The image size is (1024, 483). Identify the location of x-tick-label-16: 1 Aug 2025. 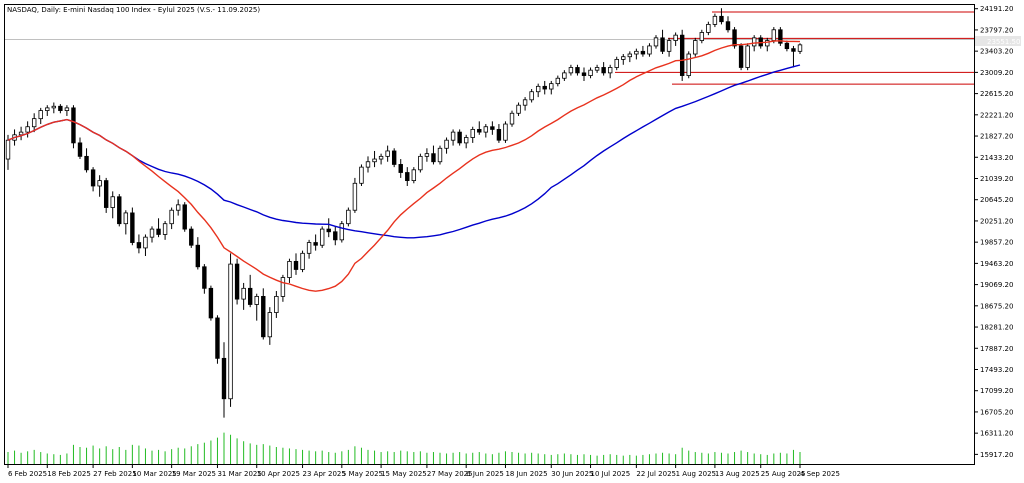
(696, 474).